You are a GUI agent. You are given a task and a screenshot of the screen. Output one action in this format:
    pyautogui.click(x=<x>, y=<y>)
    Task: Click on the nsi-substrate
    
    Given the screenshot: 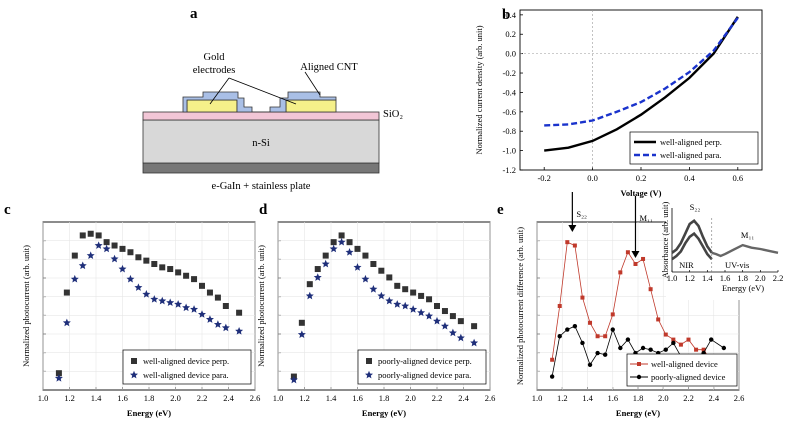 What is the action you would take?
    pyautogui.click(x=261, y=141)
    